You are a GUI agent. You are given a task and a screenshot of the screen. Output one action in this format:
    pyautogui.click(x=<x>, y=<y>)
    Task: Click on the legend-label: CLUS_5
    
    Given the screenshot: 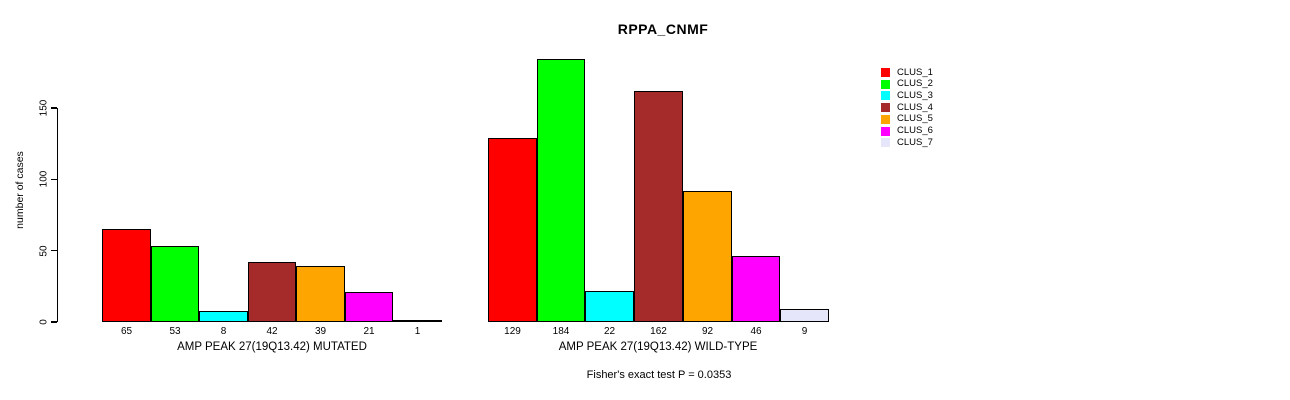 What is the action you would take?
    pyautogui.click(x=915, y=119)
    